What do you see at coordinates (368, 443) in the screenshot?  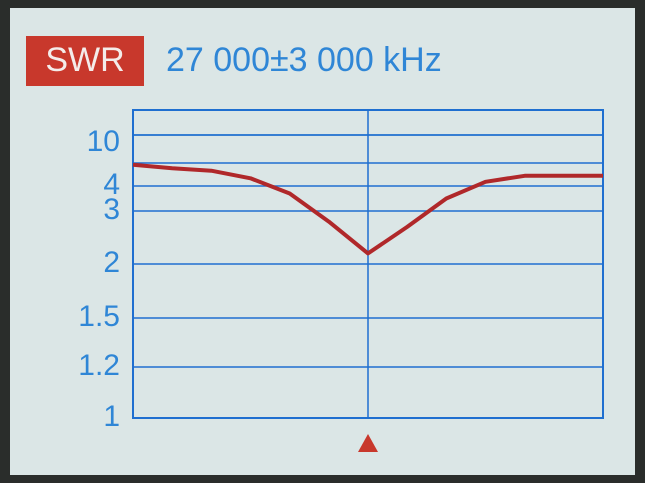 I see `center-marker` at bounding box center [368, 443].